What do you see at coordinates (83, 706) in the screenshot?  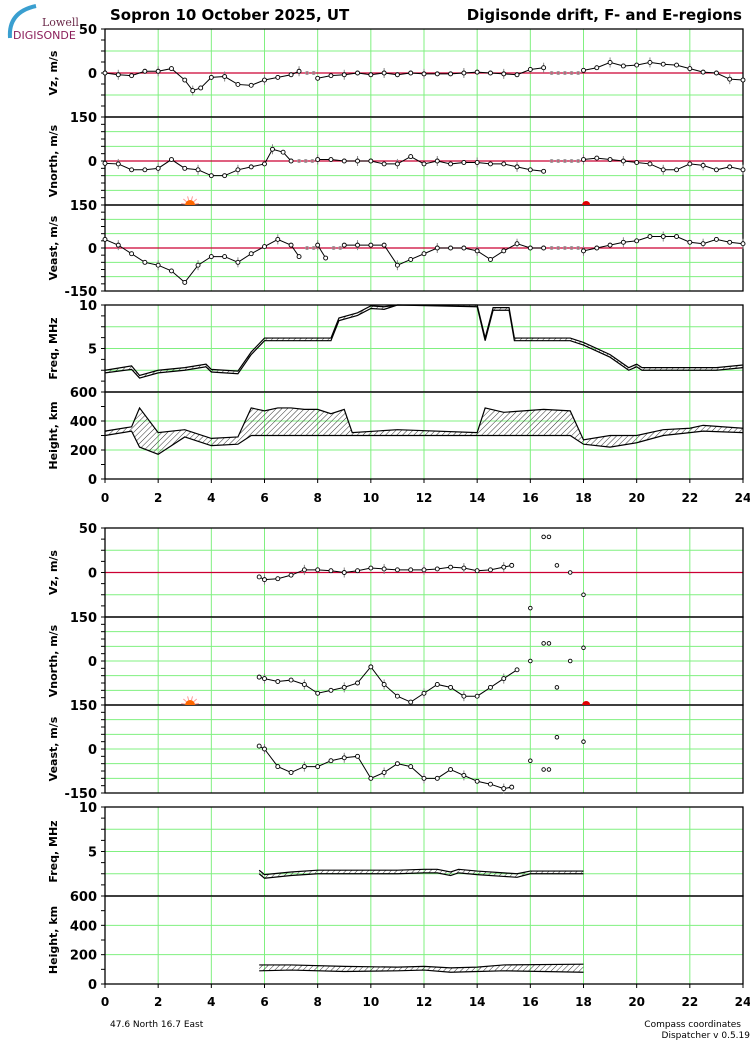 I see `y-tick-label: 150` at bounding box center [83, 706].